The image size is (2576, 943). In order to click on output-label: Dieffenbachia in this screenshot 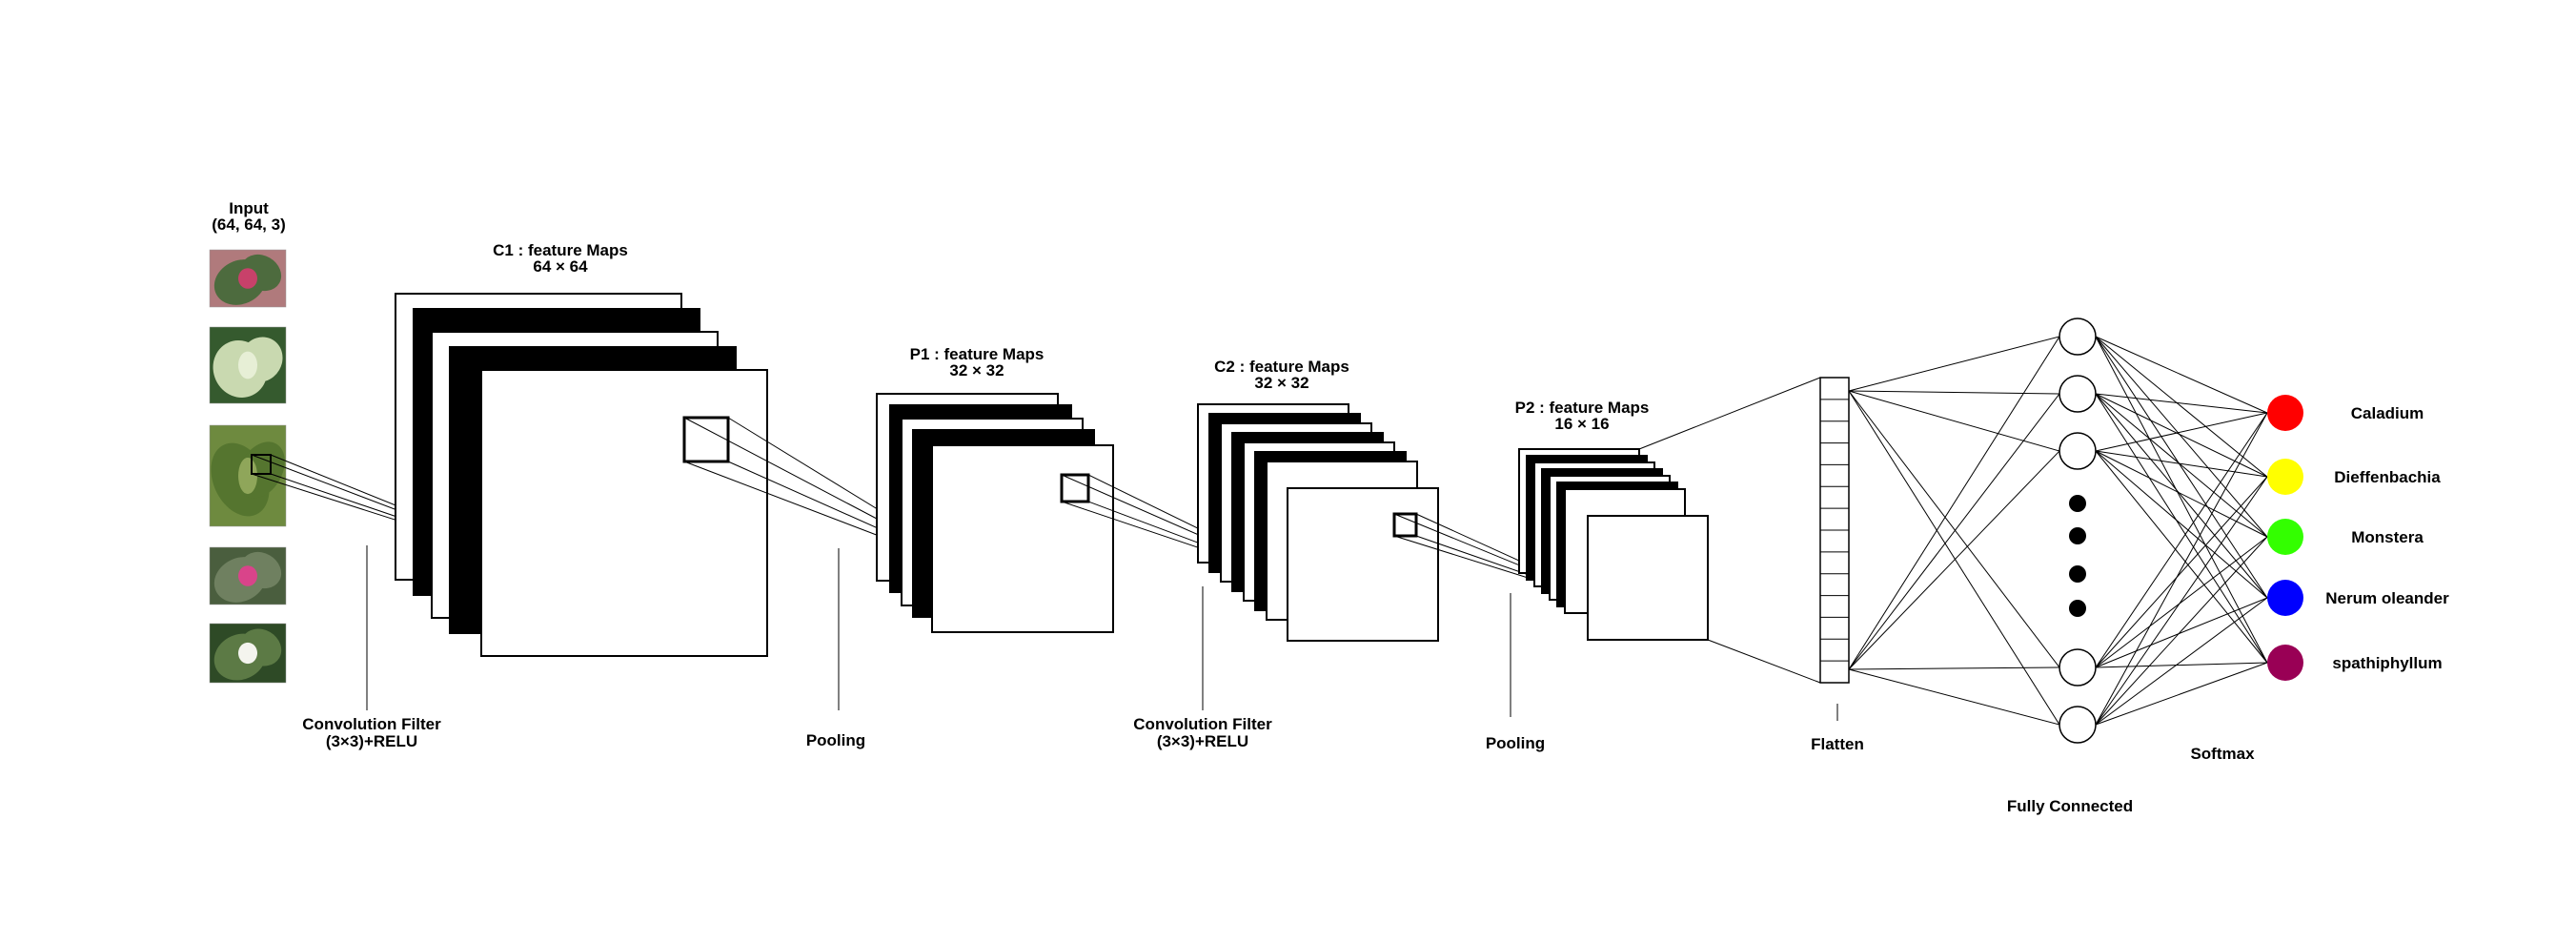, I will do `click(2387, 477)`.